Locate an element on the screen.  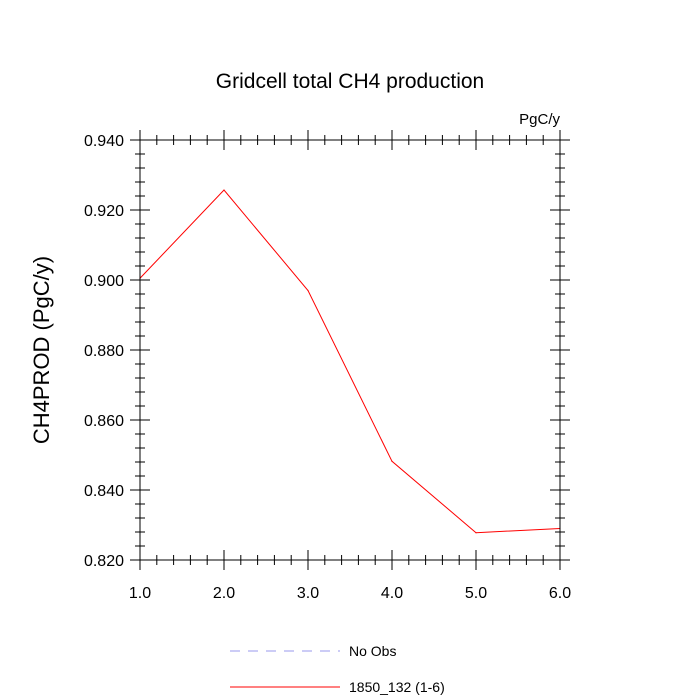
y-tick-labels: 0.820 0.840 0.860 0.880 0.900 0.920 0.940 is located at coordinates (104, 351).